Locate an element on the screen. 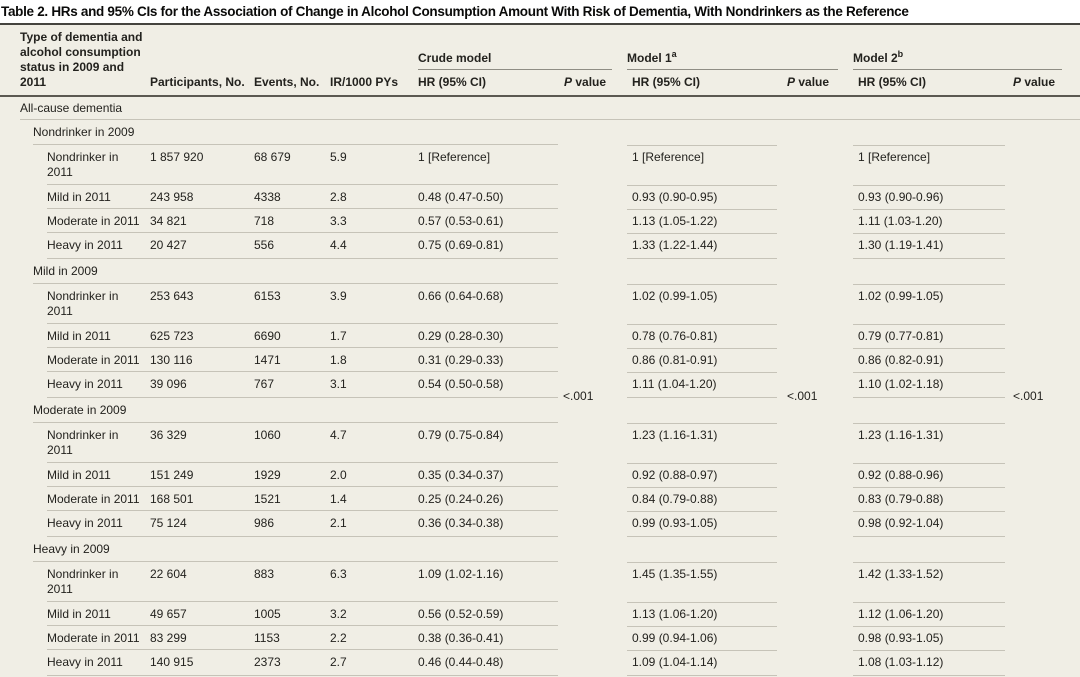  crude-hr-cell: 0.79 (0.75-0.84) is located at coordinates (461, 435).